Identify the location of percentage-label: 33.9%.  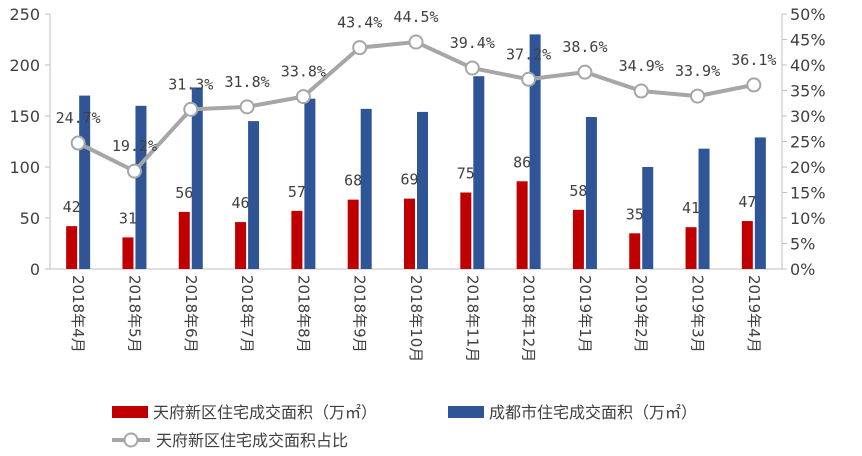
(697, 71).